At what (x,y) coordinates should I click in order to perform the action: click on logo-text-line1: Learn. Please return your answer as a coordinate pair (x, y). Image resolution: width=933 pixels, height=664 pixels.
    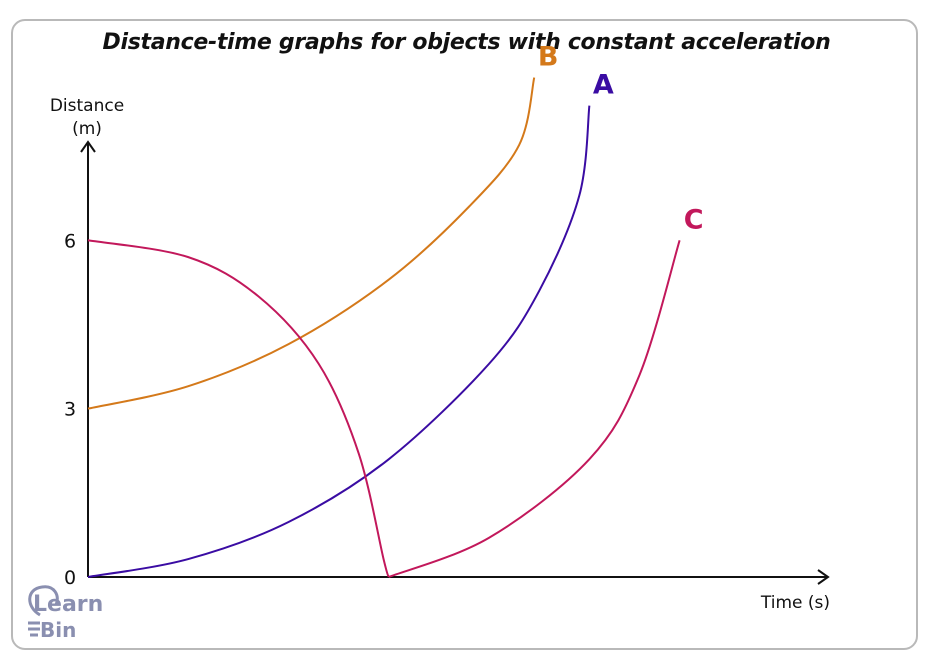
    Looking at the image, I should click on (68, 604).